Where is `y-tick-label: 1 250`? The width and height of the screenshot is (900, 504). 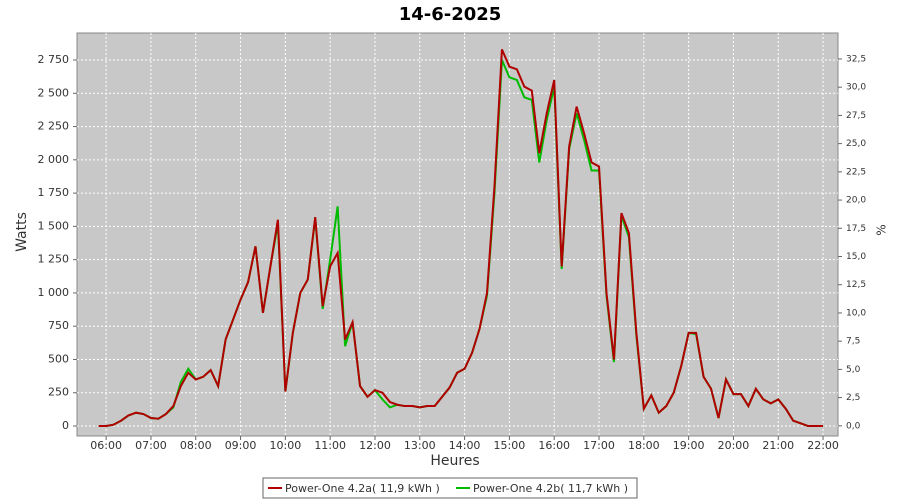 y-tick-label: 1 250 is located at coordinates (54, 259).